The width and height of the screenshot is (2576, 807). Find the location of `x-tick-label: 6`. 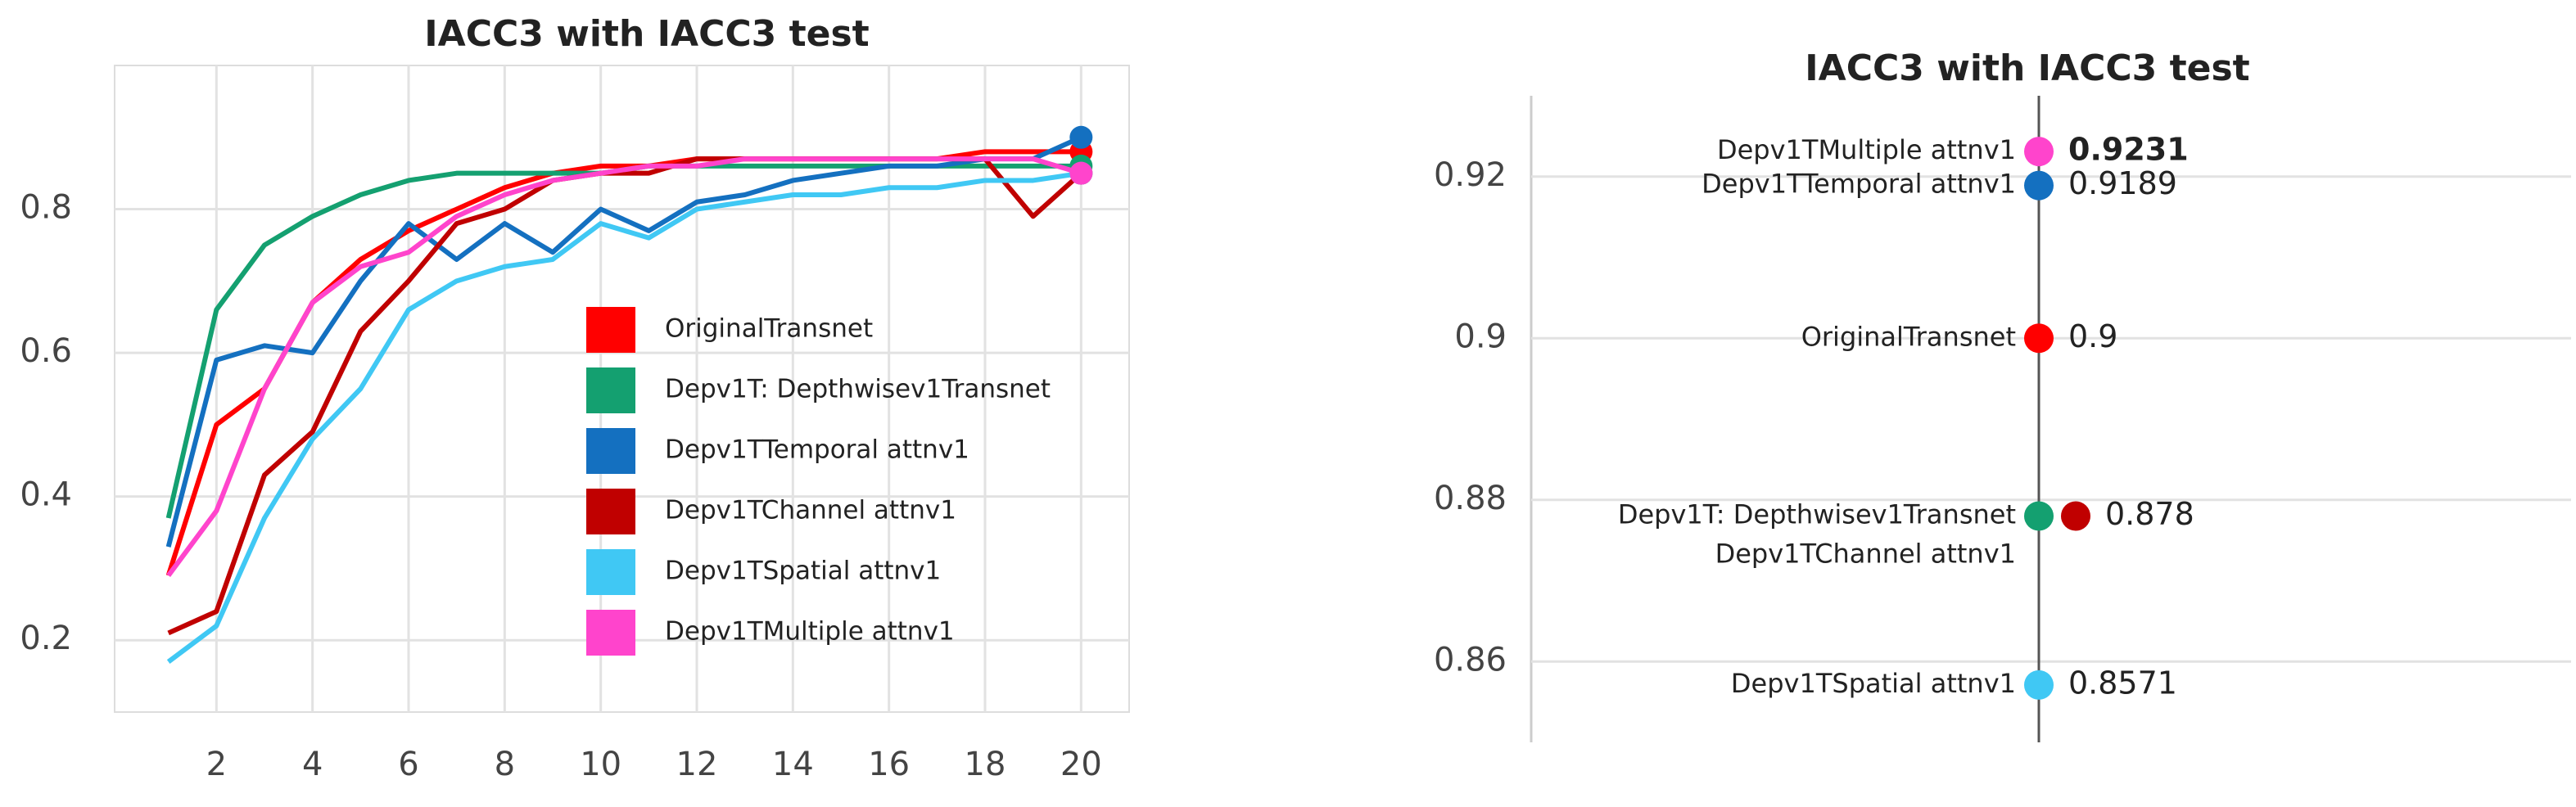

x-tick-label: 6 is located at coordinates (408, 764).